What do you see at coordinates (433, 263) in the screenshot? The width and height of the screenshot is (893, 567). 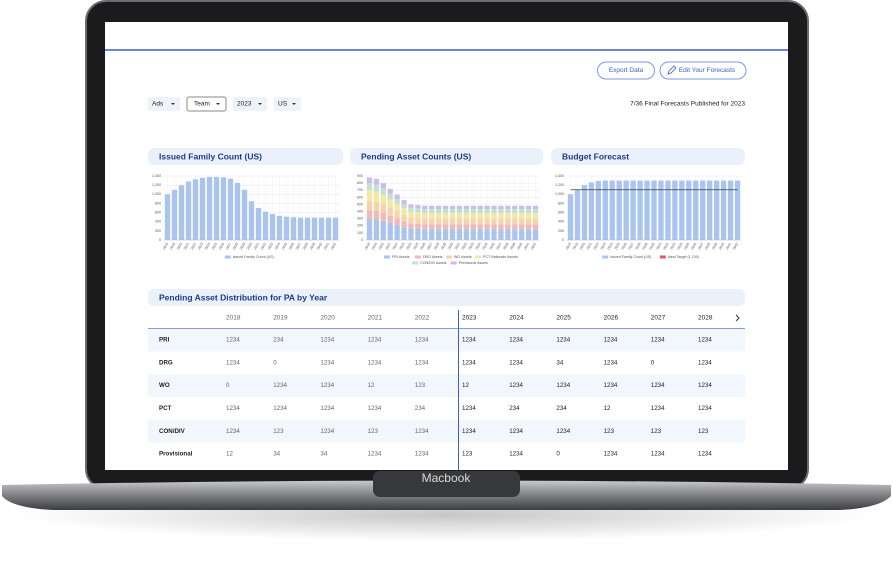 I see `legend-label: CON/DIV Assets` at bounding box center [433, 263].